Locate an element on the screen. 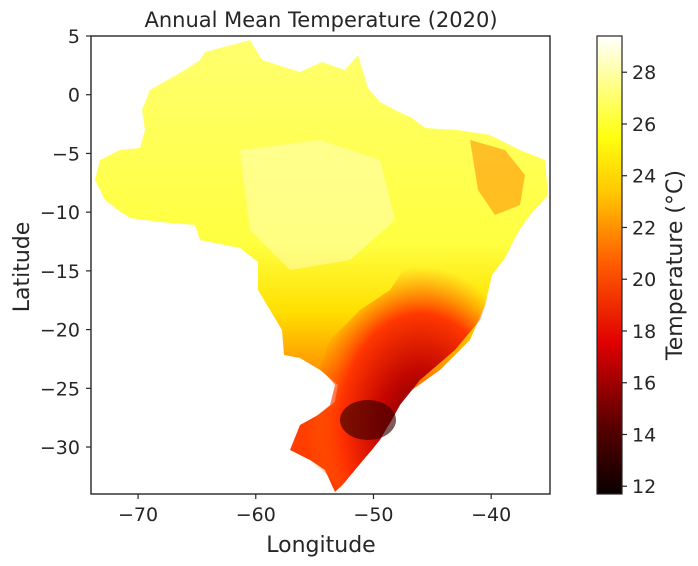 This screenshot has width=698, height=566. y-tick-label: −25 is located at coordinates (60, 389).